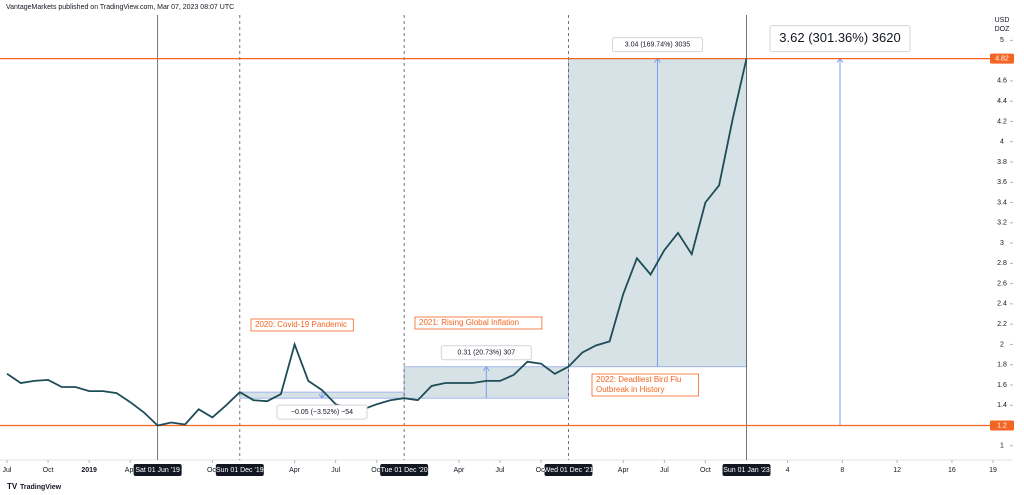 This screenshot has height=495, width=1024. What do you see at coordinates (897, 470) in the screenshot?
I see `x-tick-label: 12` at bounding box center [897, 470].